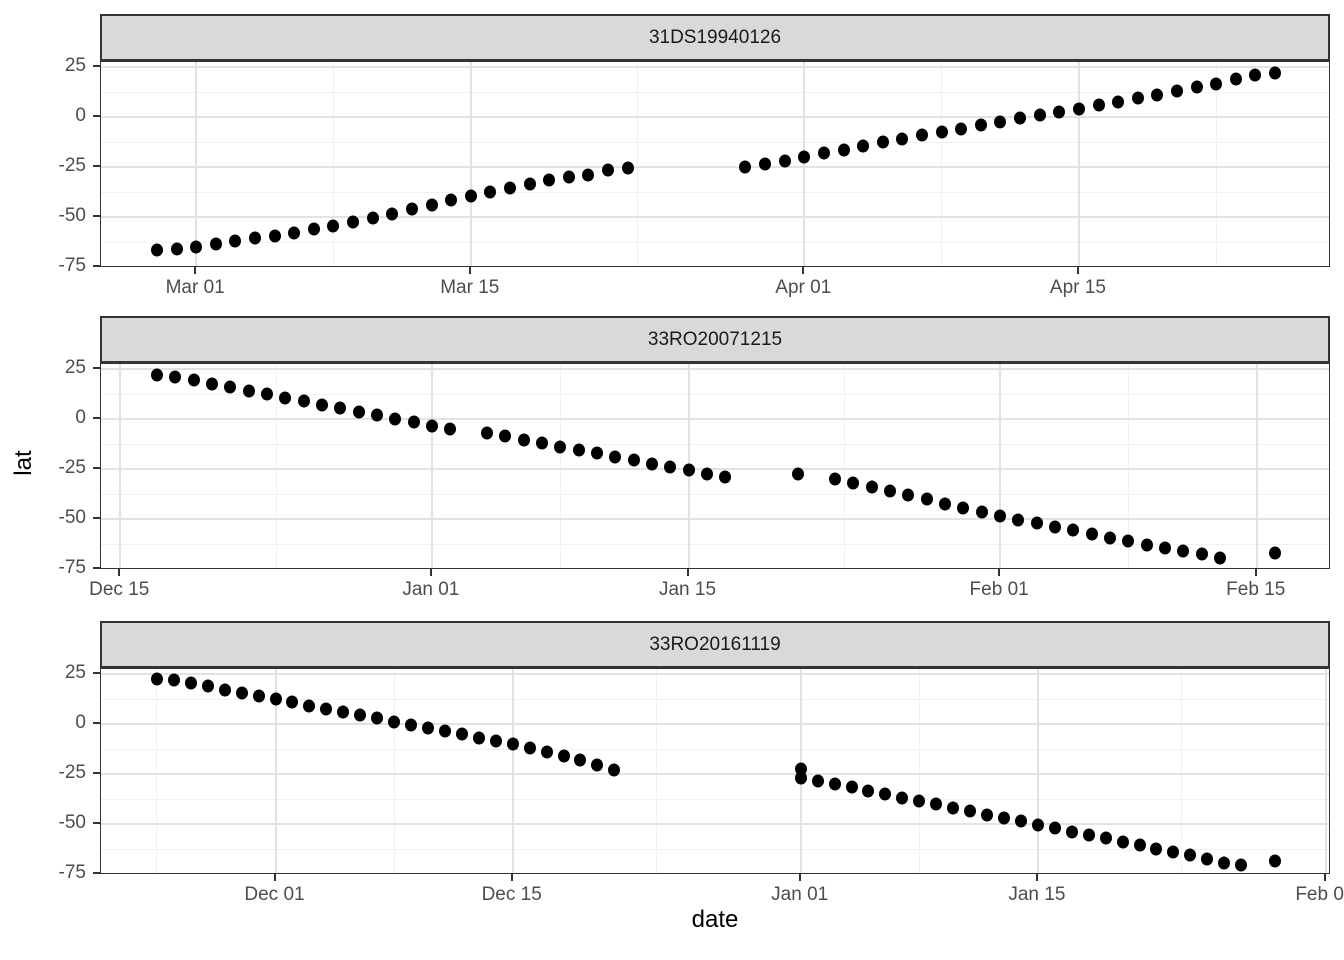  I want to click on facet-strip: 33RO20071215, so click(715, 339).